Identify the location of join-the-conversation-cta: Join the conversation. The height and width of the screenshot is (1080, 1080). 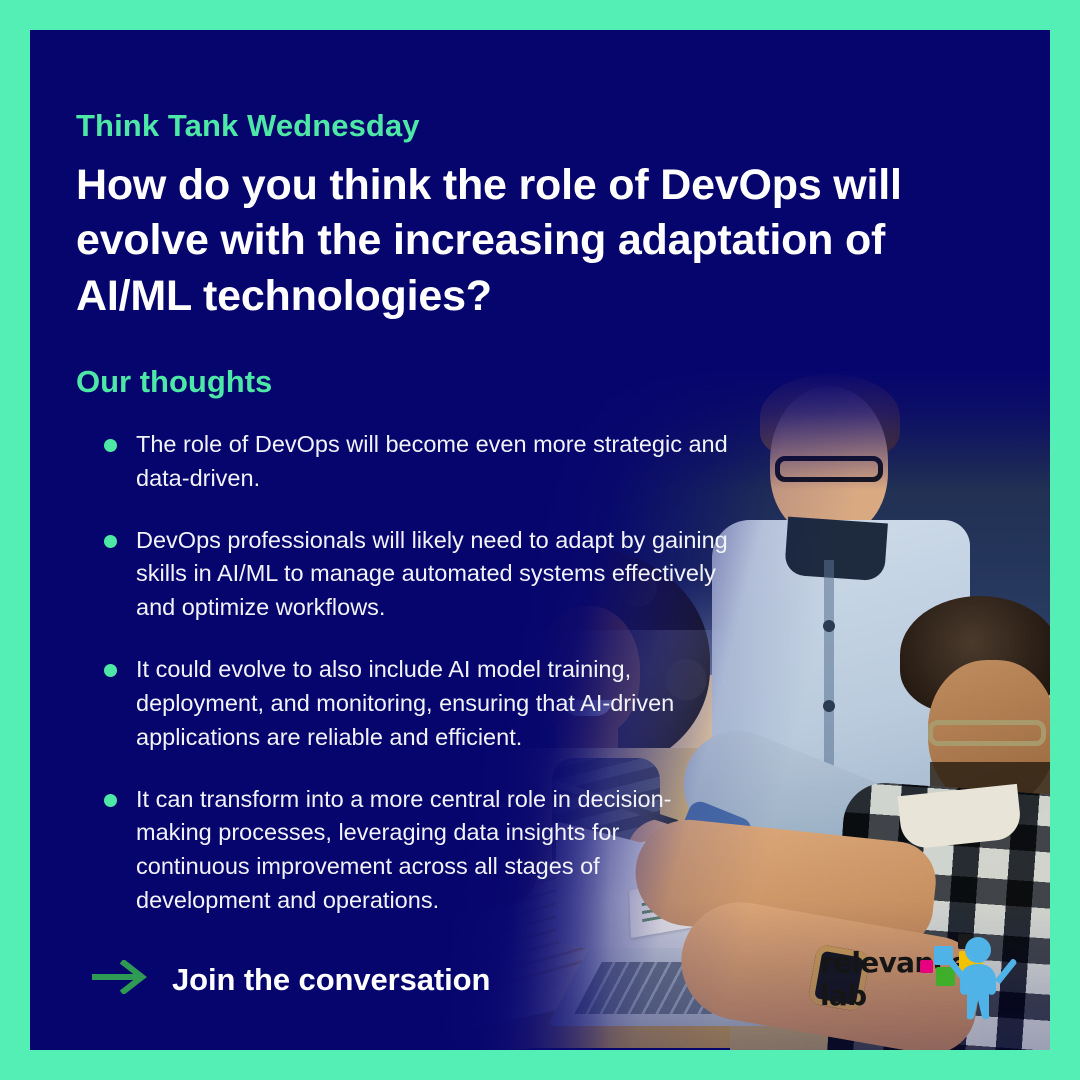
(290, 978).